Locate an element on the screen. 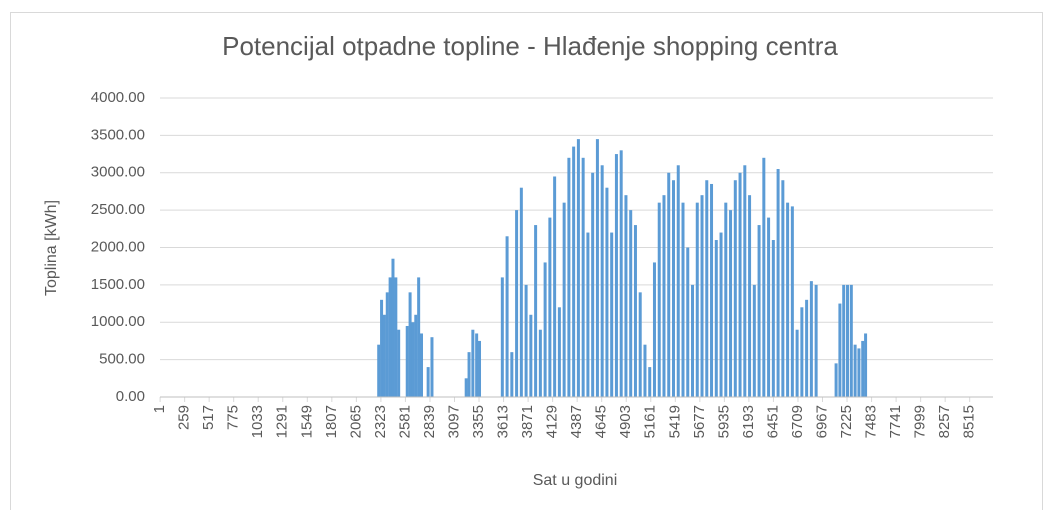 The image size is (1053, 515). x-tick-label: 3355 is located at coordinates (478, 421).